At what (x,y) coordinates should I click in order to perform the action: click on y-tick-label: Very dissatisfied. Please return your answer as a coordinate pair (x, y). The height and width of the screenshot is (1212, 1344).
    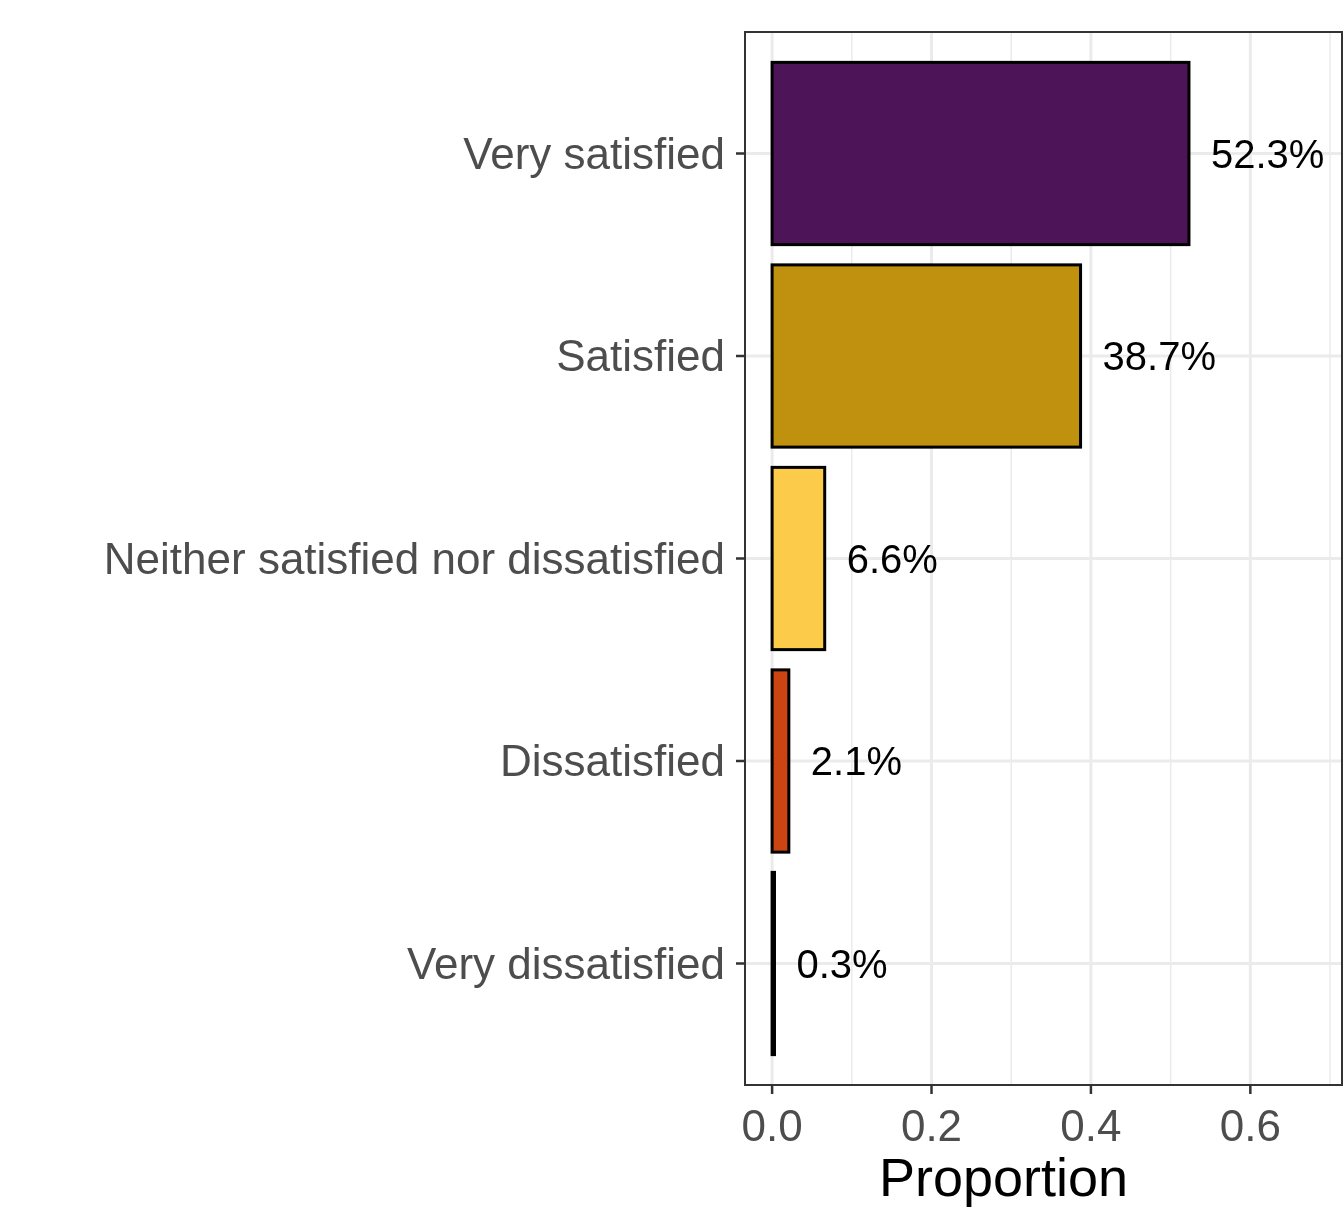
    Looking at the image, I should click on (566, 963).